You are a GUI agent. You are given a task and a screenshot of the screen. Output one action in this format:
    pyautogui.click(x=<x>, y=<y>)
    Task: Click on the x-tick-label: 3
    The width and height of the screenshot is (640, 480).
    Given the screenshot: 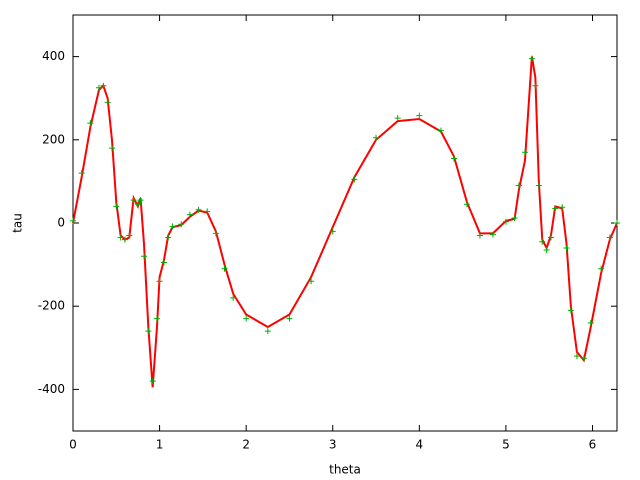 What is the action you would take?
    pyautogui.click(x=333, y=445)
    